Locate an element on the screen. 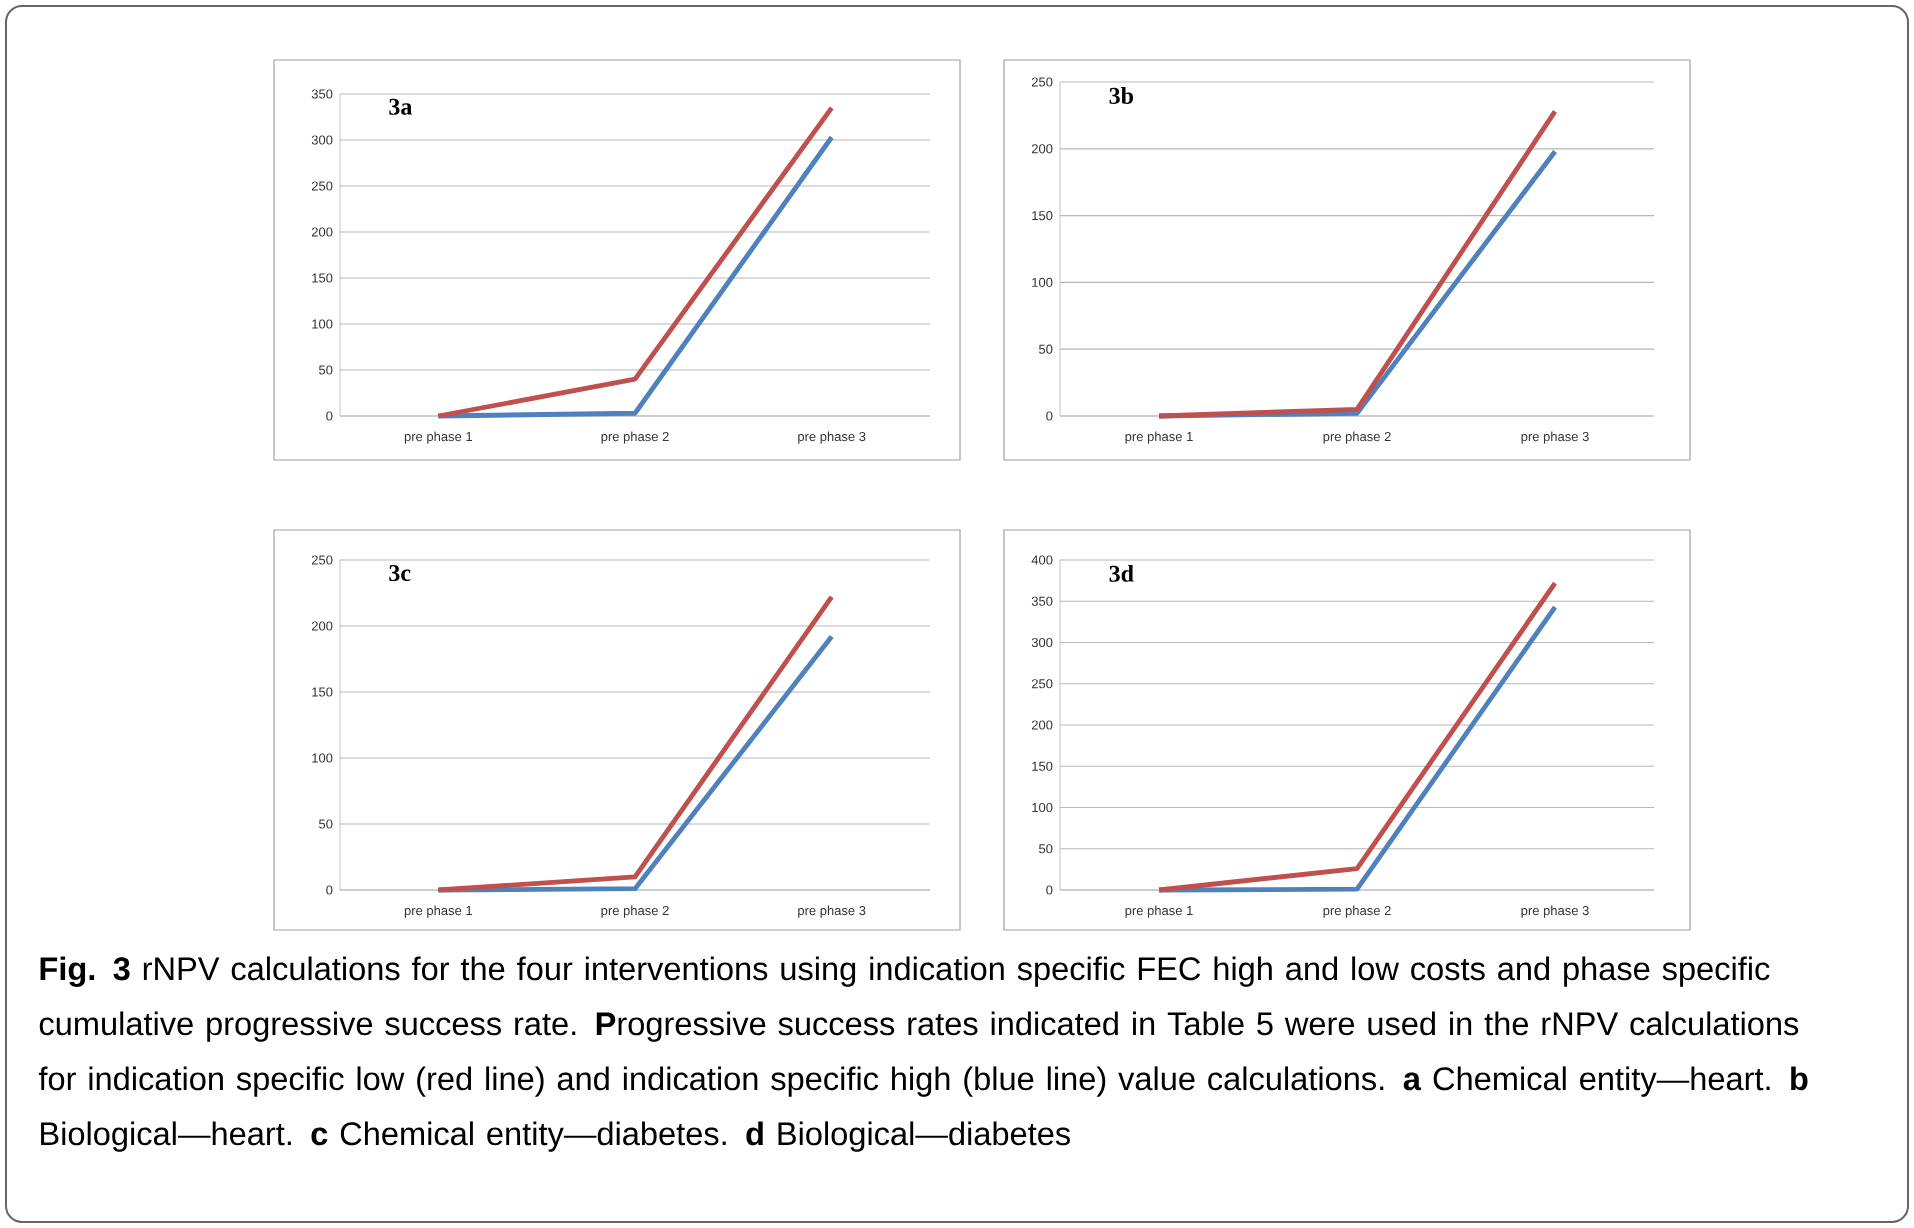  chart-title: 3b is located at coordinates (1121, 95).